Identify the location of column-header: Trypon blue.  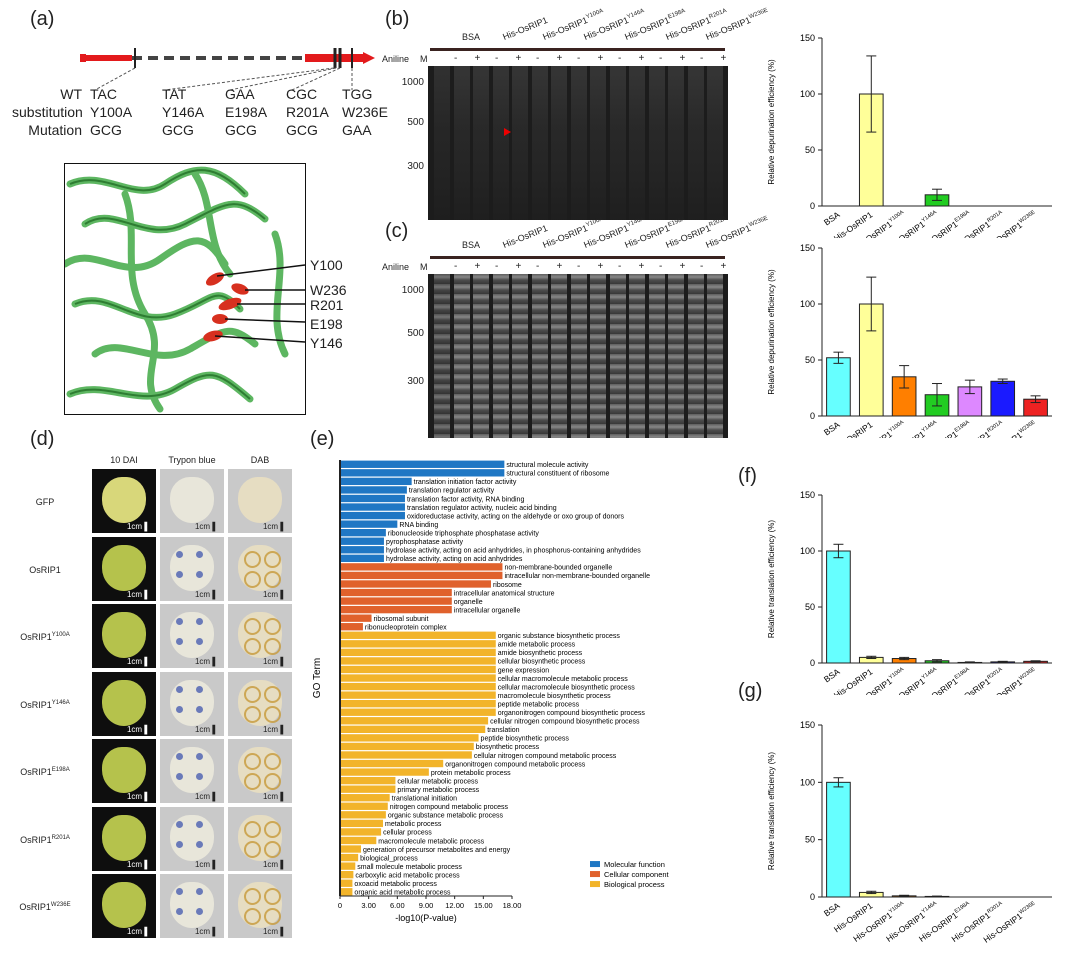
(192, 460).